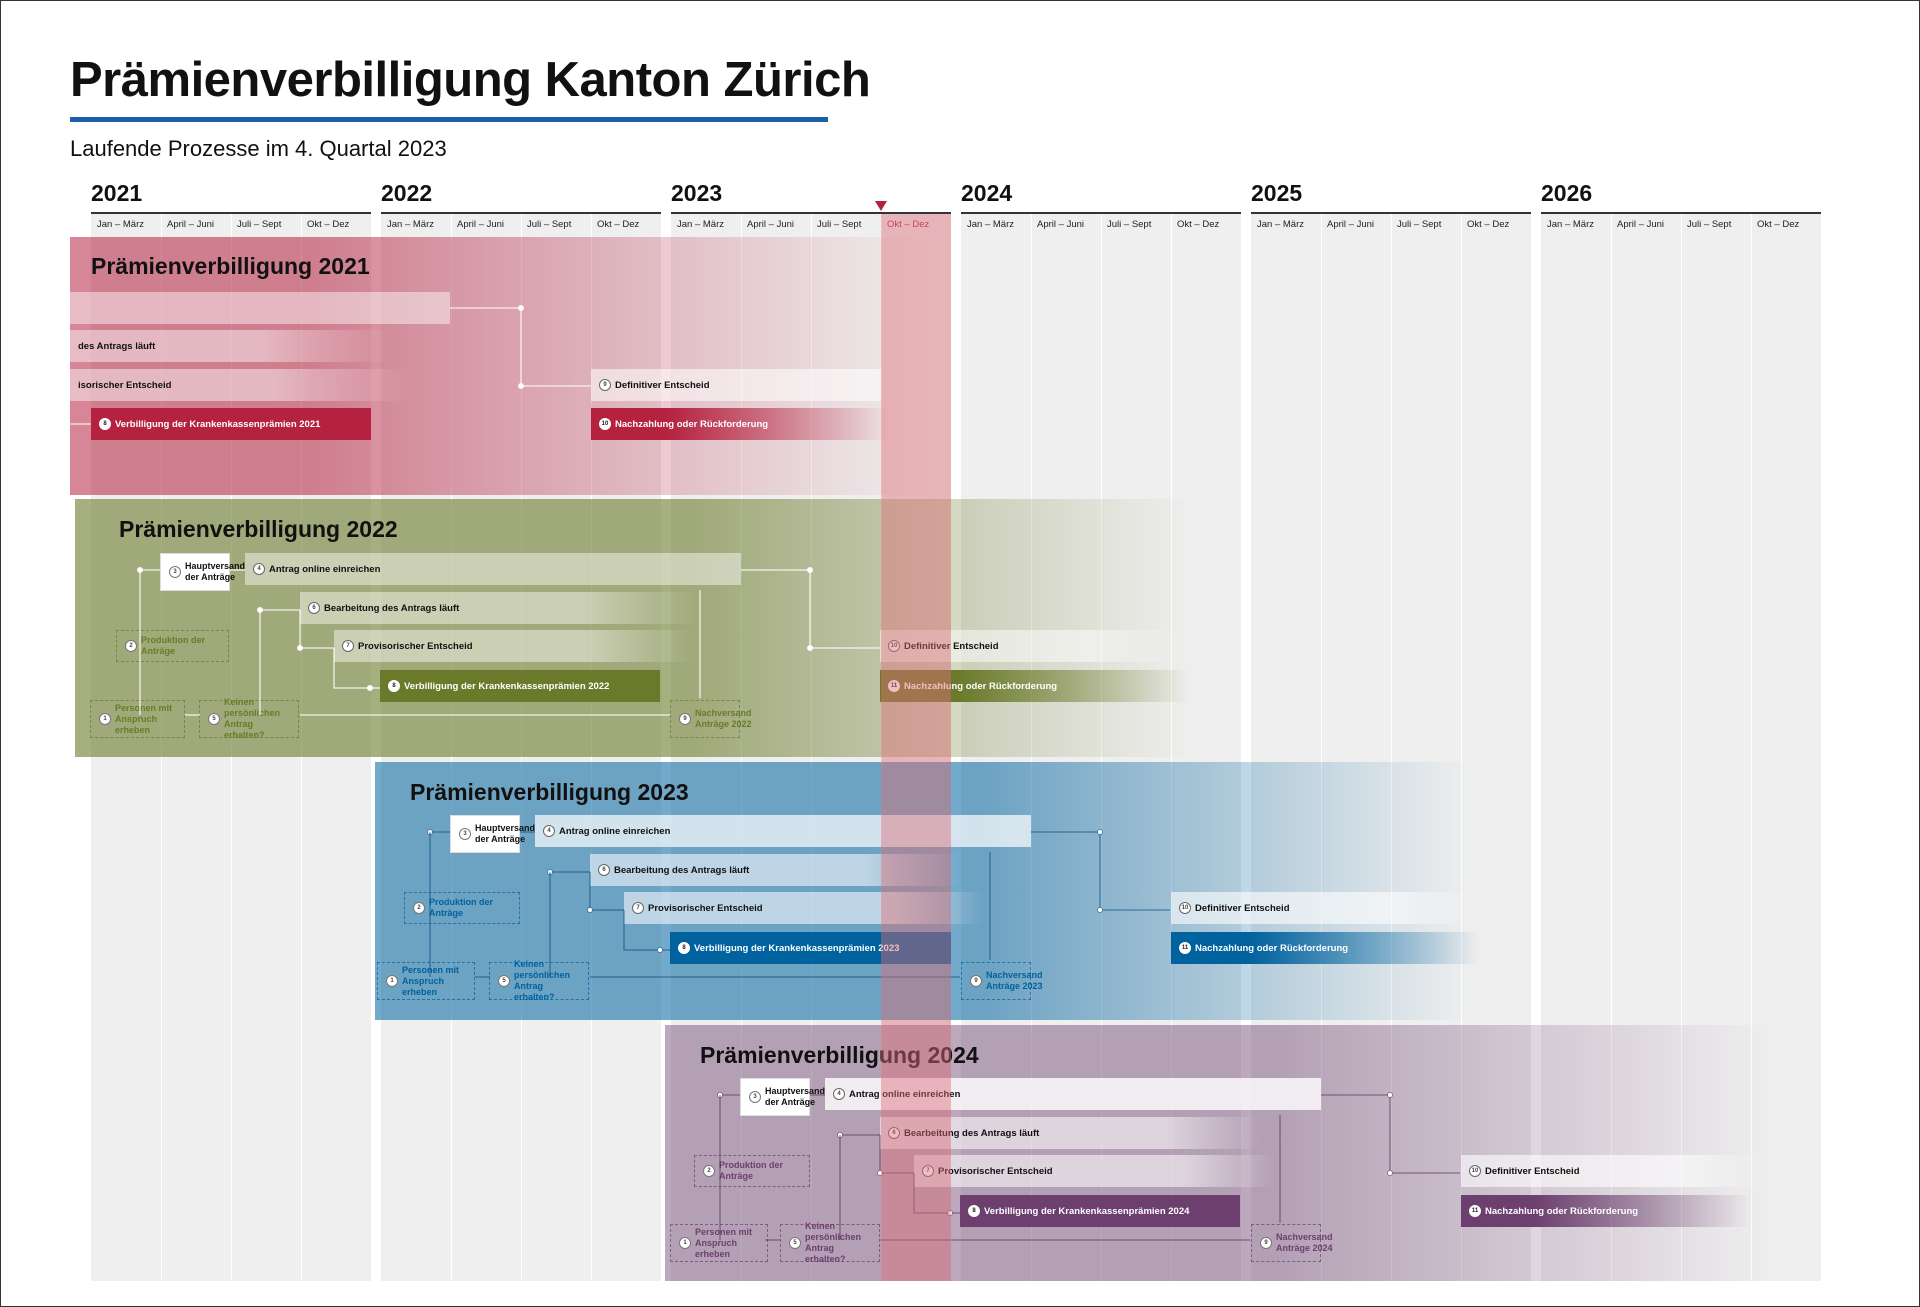 This screenshot has height=1307, width=1920. I want to click on step-label: Keinen persönlichen Antrag erhalten?, so click(833, 1242).